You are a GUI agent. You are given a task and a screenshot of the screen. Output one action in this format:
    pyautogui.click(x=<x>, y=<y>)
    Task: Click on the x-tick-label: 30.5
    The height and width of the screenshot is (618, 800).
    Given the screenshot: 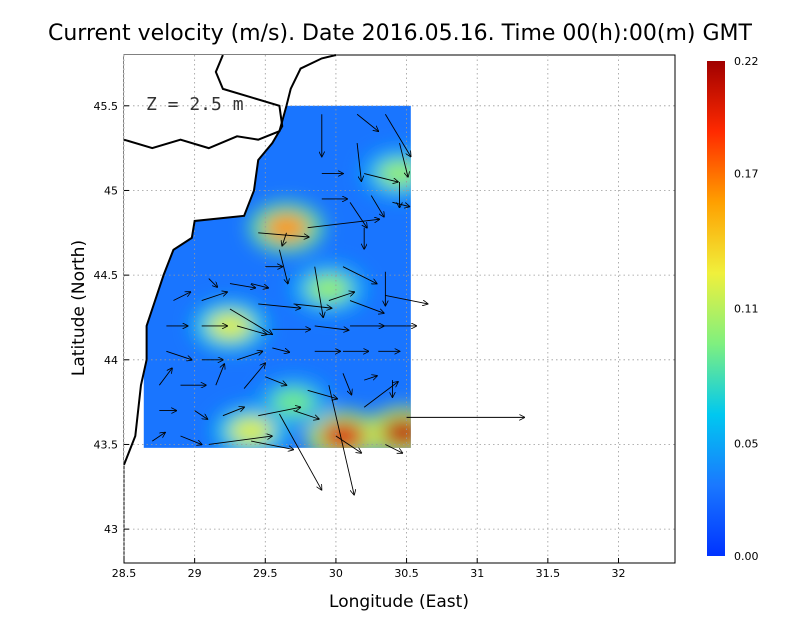 What is the action you would take?
    pyautogui.click(x=406, y=573)
    